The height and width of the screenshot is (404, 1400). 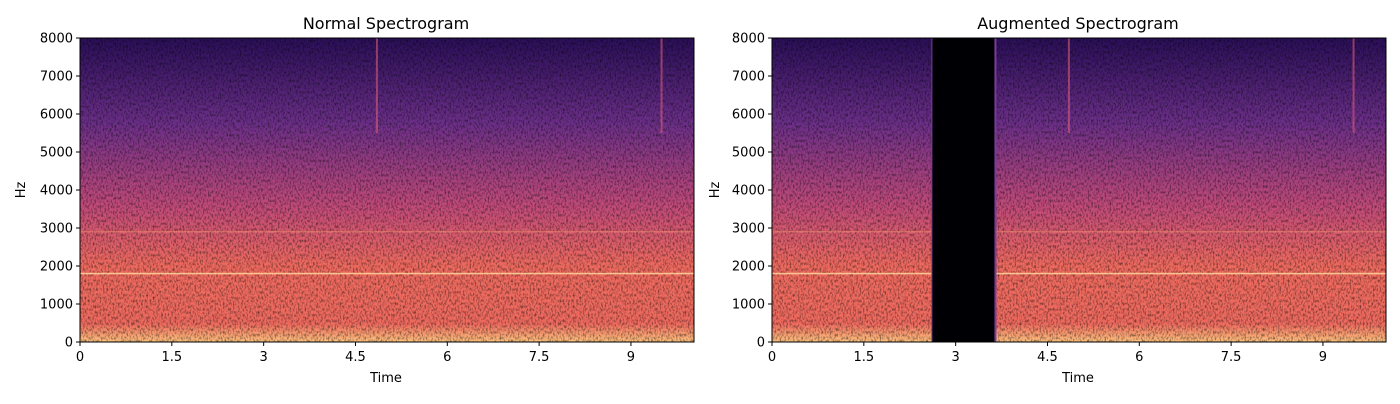 I want to click on mask-edge, so click(x=995, y=190).